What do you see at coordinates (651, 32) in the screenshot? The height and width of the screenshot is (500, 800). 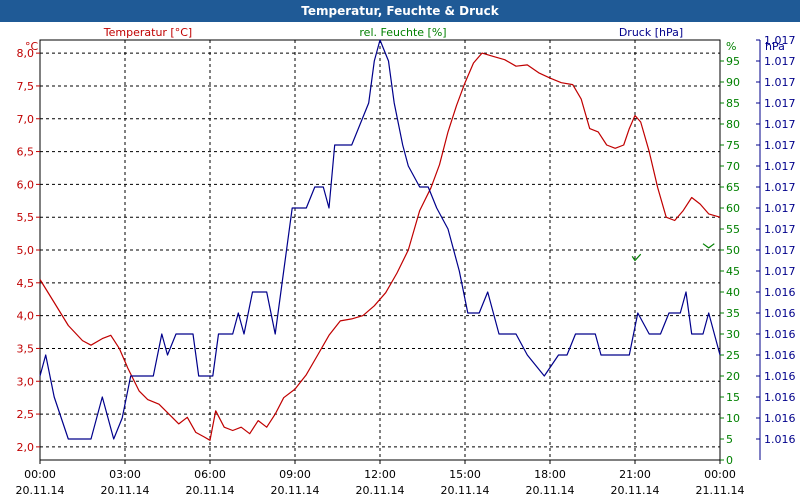 I see `pressure-axis-label: Druck [hPa]` at bounding box center [651, 32].